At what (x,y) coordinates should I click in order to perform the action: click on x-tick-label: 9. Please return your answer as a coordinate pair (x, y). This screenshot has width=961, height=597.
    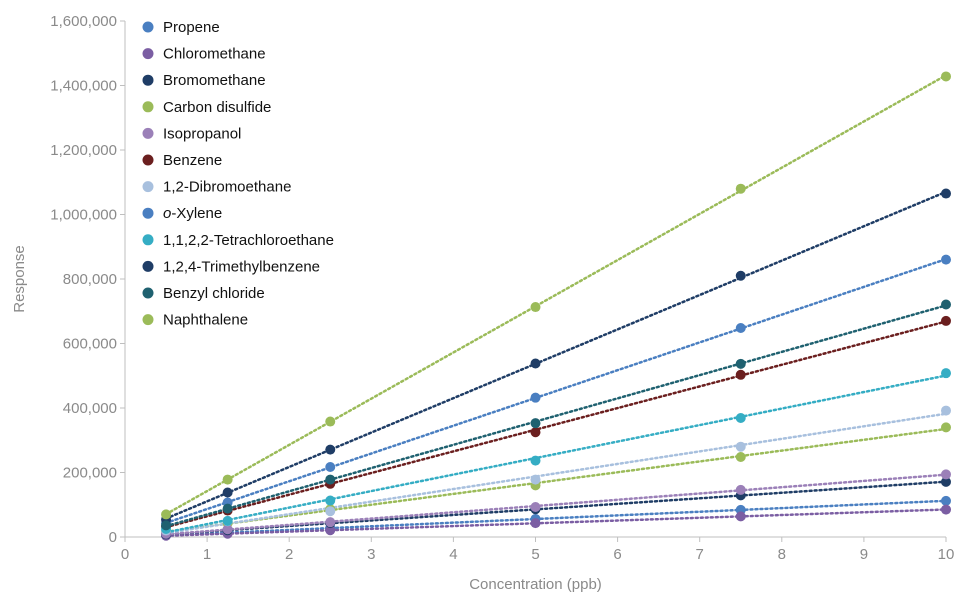
    Looking at the image, I should click on (864, 554).